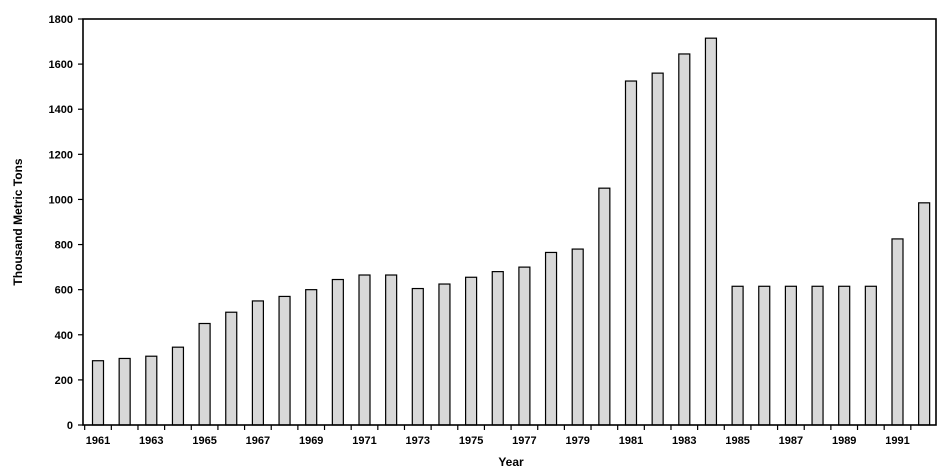 This screenshot has width=952, height=475. Describe the element at coordinates (258, 441) in the screenshot. I see `x-tick-label: 1967` at that location.